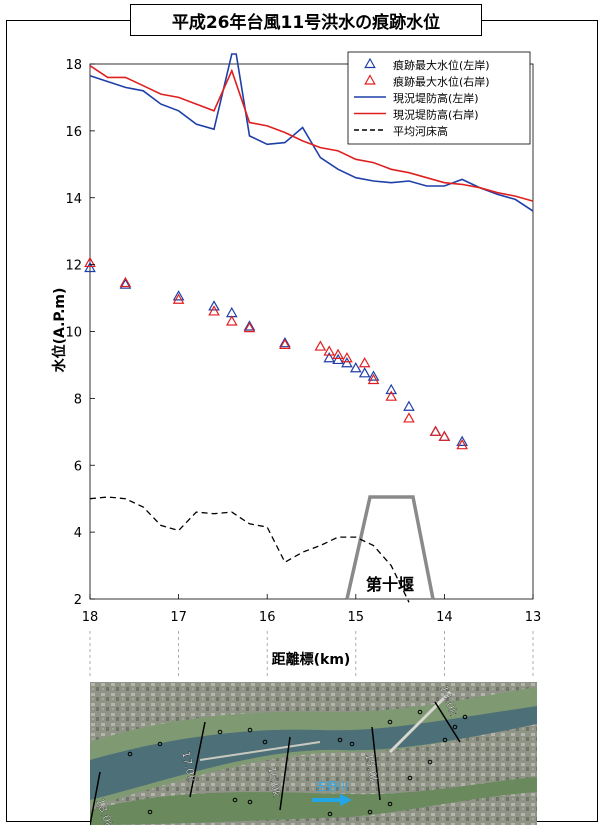 This screenshot has height=825, width=605. What do you see at coordinates (371, 768) in the screenshot?
I see `map-km-15: 15.0k` at bounding box center [371, 768].